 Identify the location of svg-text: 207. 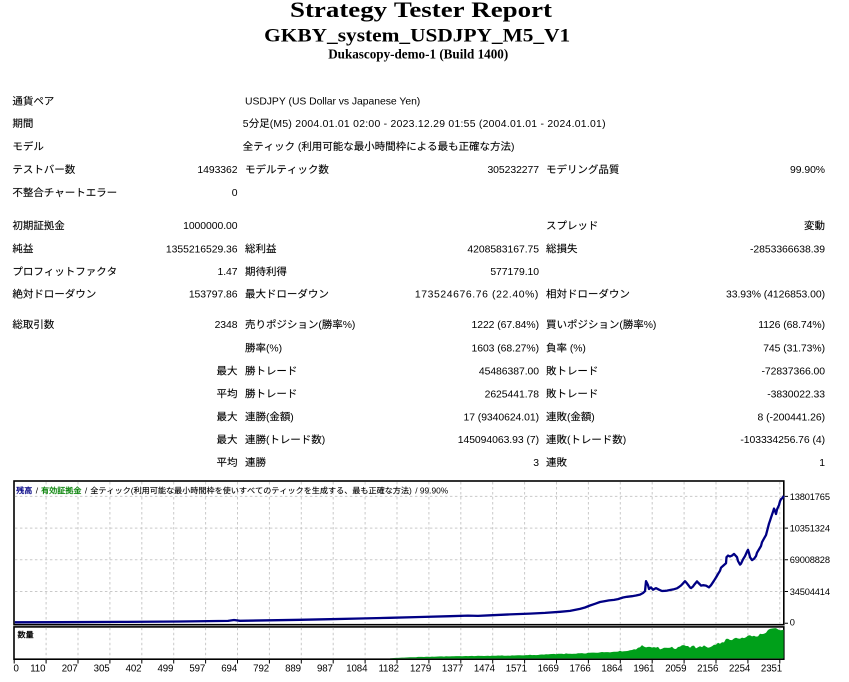
(70, 669).